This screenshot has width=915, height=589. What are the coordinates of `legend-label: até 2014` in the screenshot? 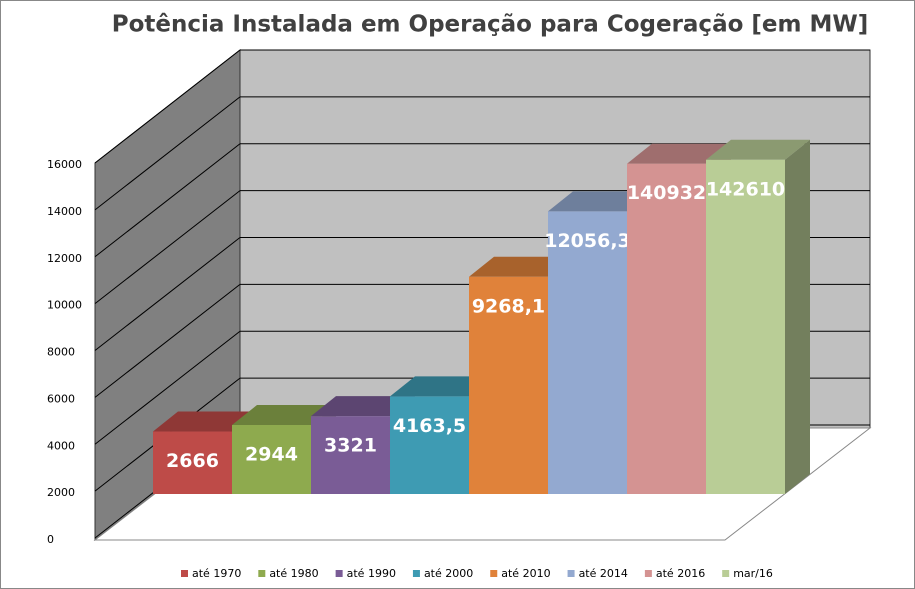 It's located at (603, 573).